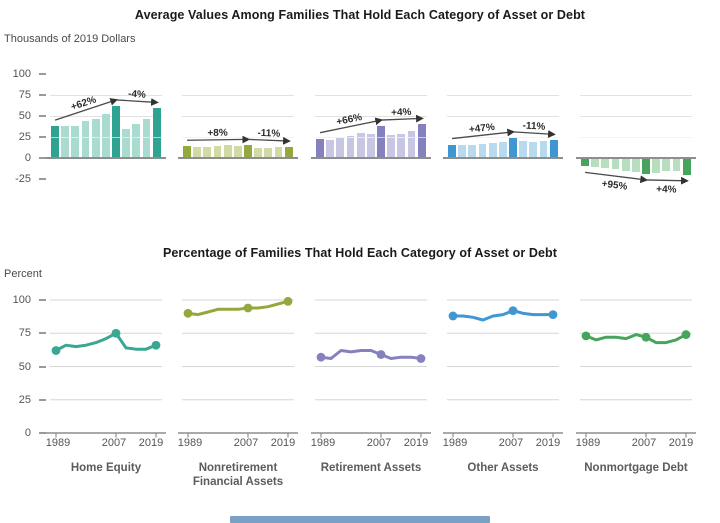  I want to click on y-tick-label: 50, so click(24, 116).